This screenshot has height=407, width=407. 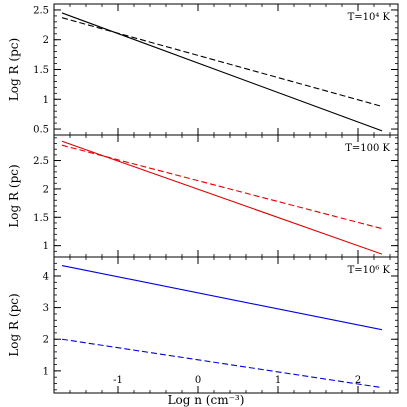 What do you see at coordinates (206, 400) in the screenshot?
I see `x-axis-label: Log n (cm⁻³)` at bounding box center [206, 400].